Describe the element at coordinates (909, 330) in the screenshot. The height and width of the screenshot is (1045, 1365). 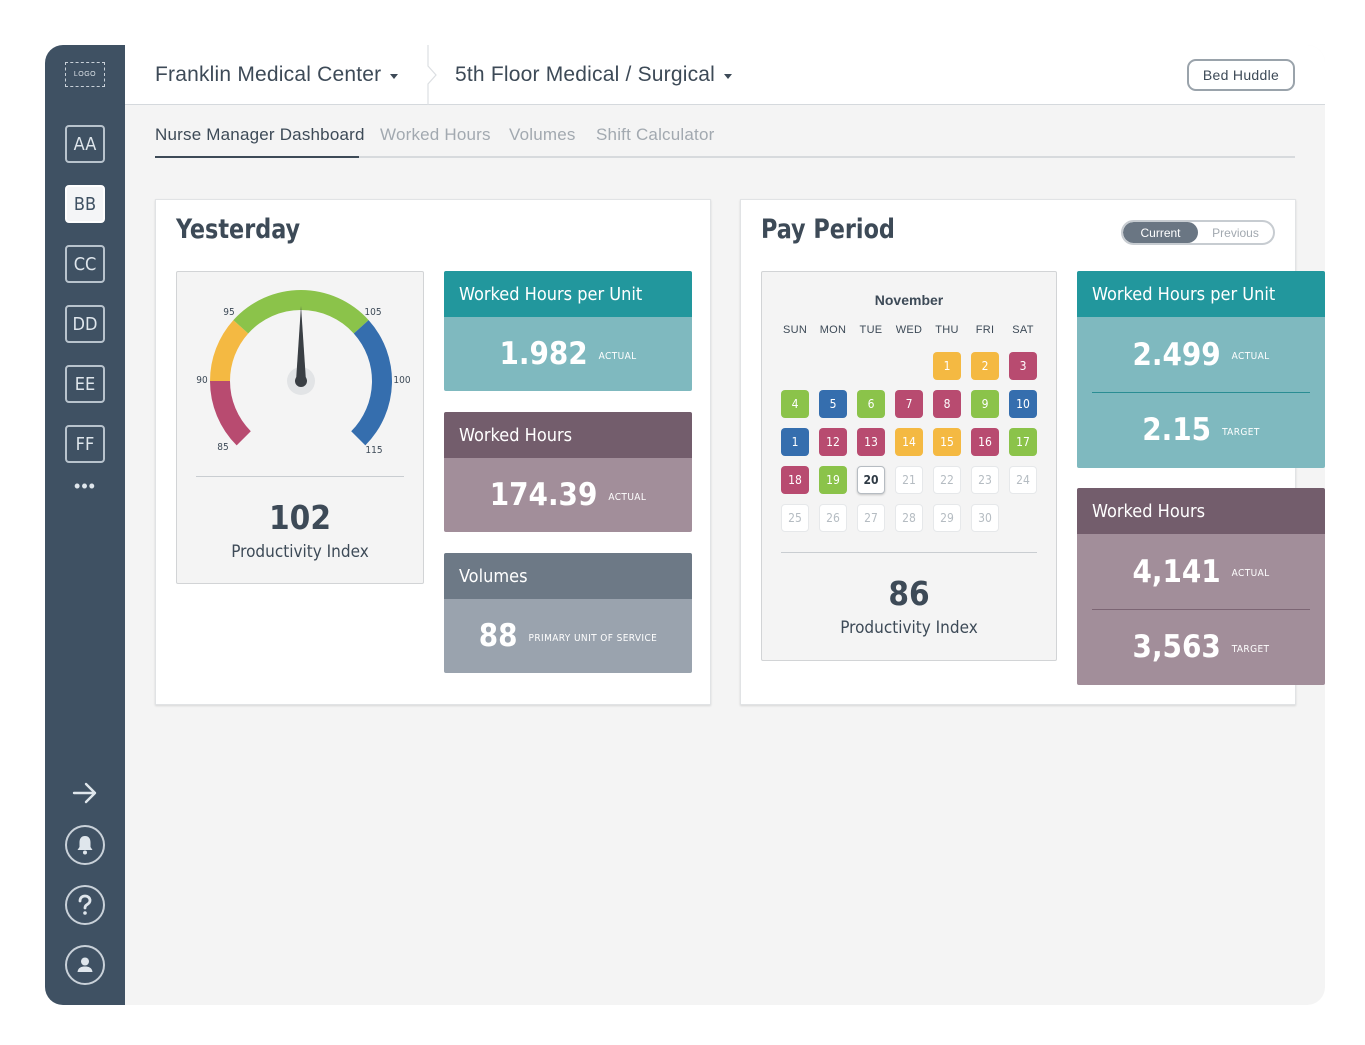
I see `calendar-weekday-wed: WED` at that location.